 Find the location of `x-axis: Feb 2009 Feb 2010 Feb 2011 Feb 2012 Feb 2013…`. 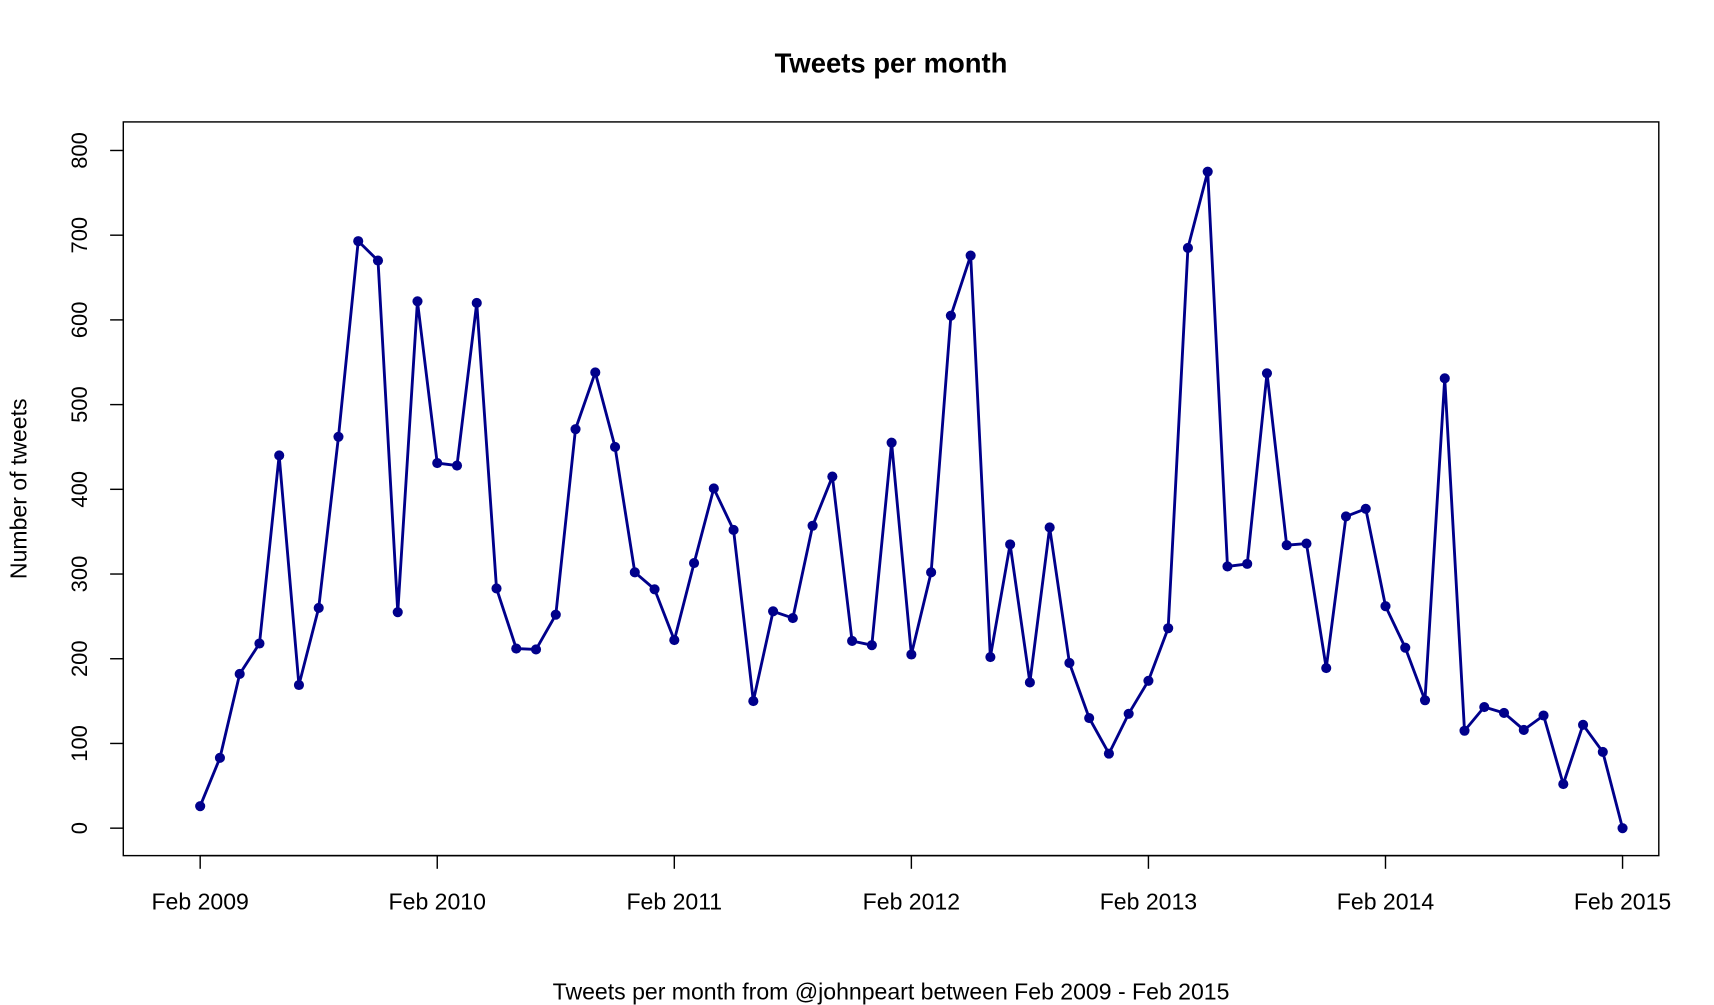

x-axis: Feb 2009 Feb 2010 Feb 2011 Feb 2012 Feb 2013… is located at coordinates (911, 884).